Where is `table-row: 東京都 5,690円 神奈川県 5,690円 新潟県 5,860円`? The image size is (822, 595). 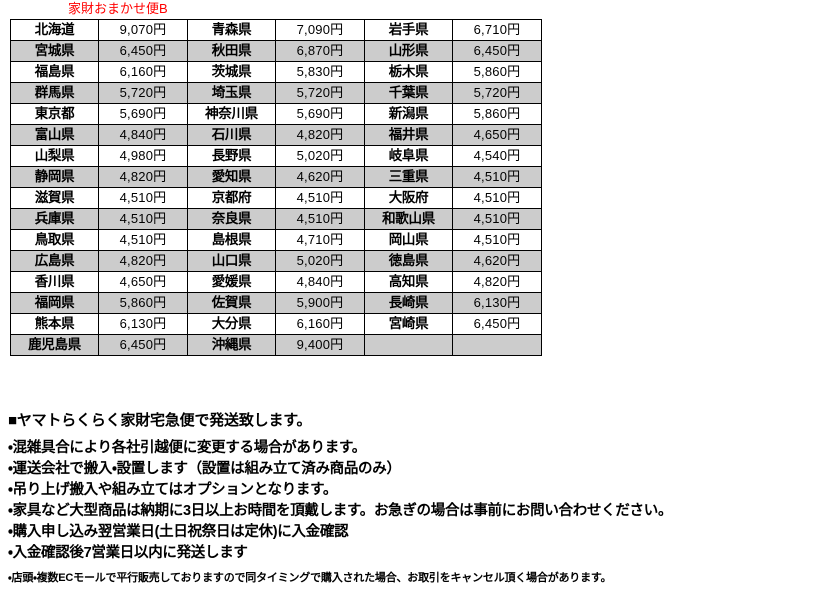
table-row: 東京都 5,690円 神奈川県 5,690円 新潟県 5,860円 is located at coordinates (276, 114).